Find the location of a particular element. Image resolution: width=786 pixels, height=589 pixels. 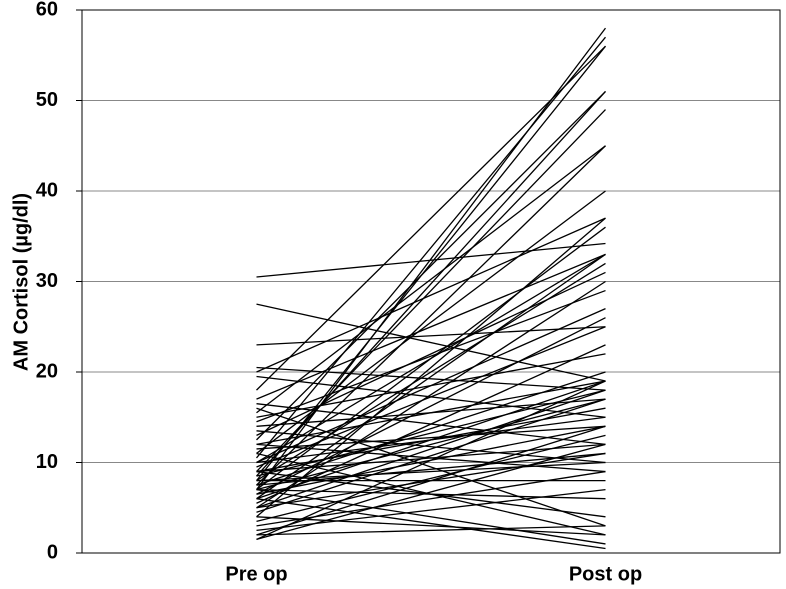

y-tick-label: 30 is located at coordinates (47, 281).